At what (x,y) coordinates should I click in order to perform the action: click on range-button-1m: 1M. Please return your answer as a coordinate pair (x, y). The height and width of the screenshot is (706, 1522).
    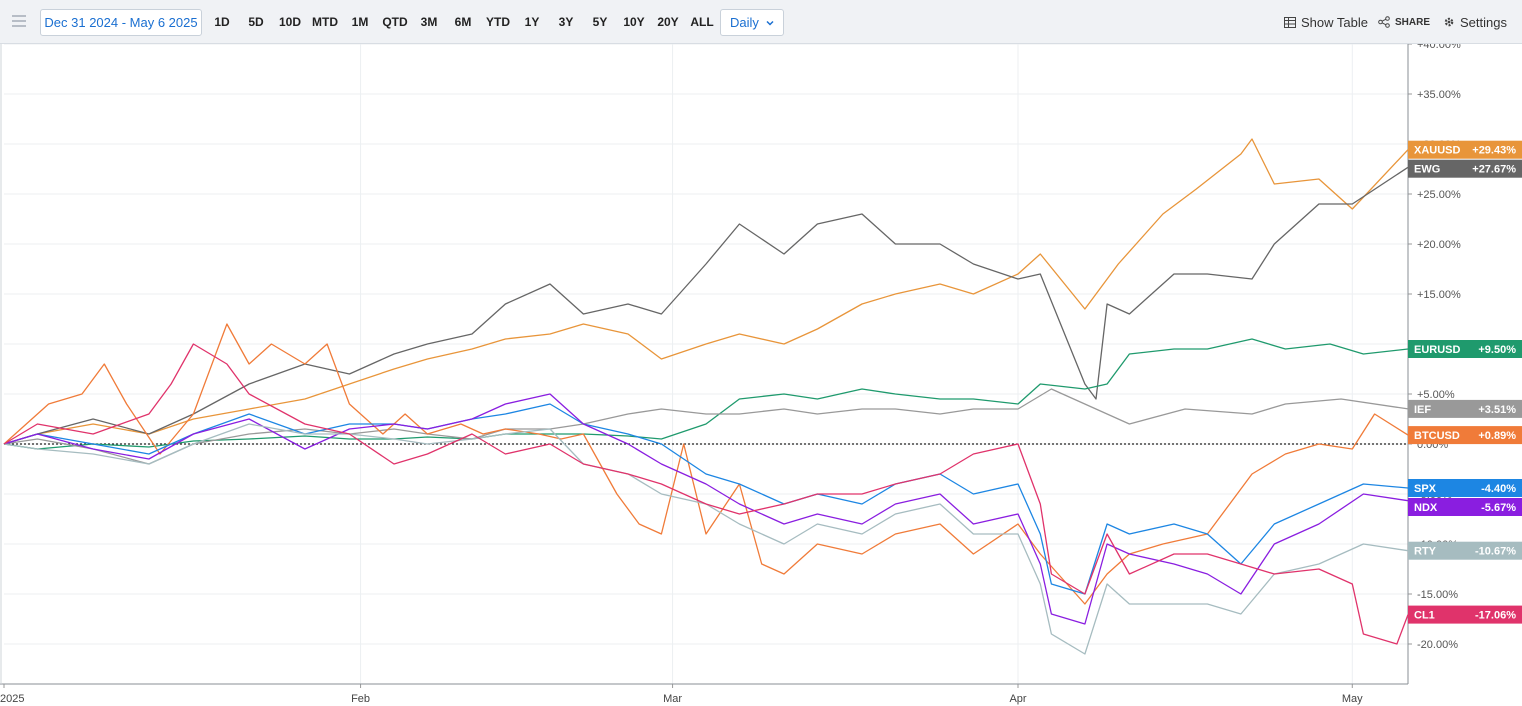
    Looking at the image, I should click on (360, 22).